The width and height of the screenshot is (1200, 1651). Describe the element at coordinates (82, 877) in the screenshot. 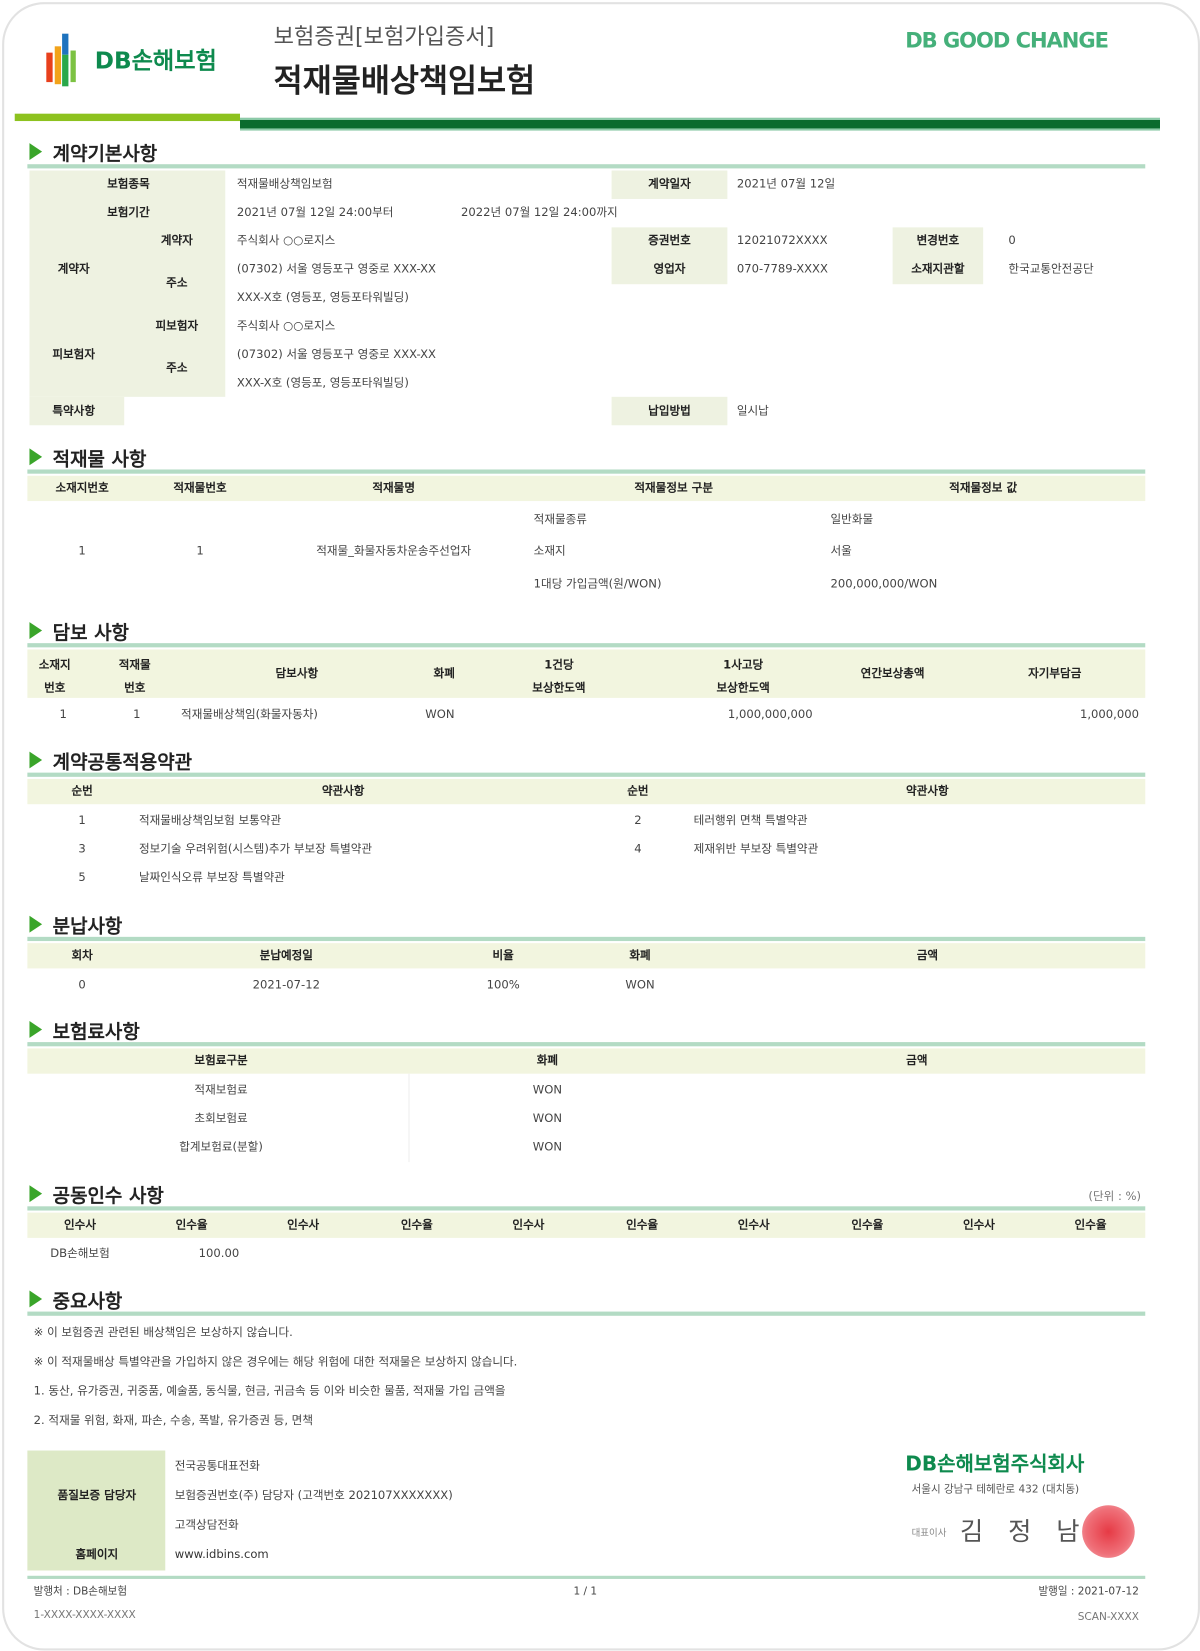

I see `clause-no: 5` at that location.